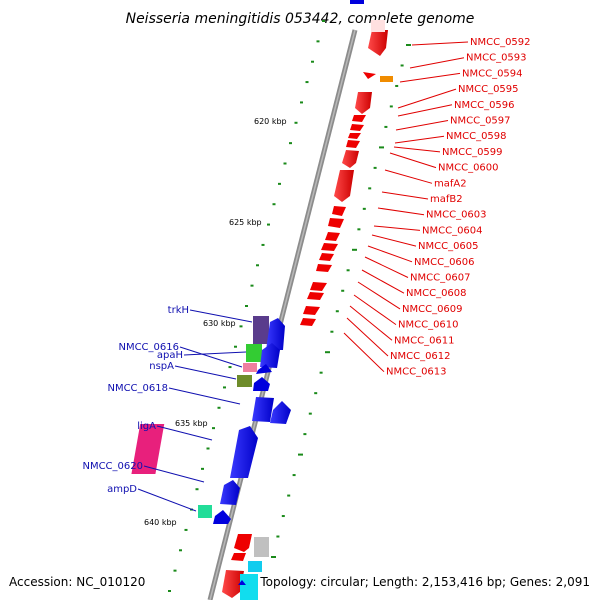 Image resolution: width=600 pixels, height=600 pixels. What do you see at coordinates (146, 426) in the screenshot?
I see `left-gene-label: ligA` at bounding box center [146, 426].